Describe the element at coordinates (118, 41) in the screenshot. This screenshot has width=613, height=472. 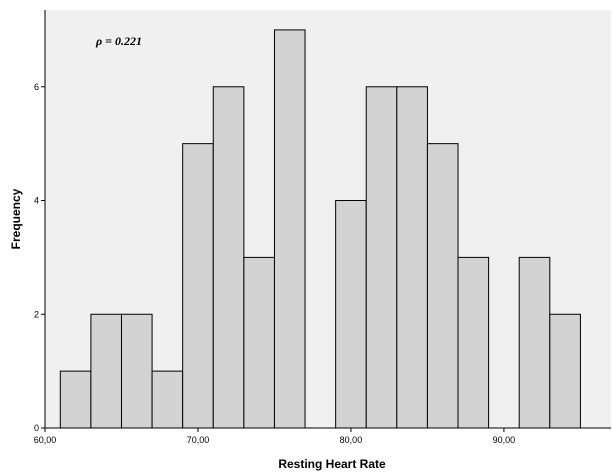
I see `rho-annotation: ρ = 0.221` at that location.